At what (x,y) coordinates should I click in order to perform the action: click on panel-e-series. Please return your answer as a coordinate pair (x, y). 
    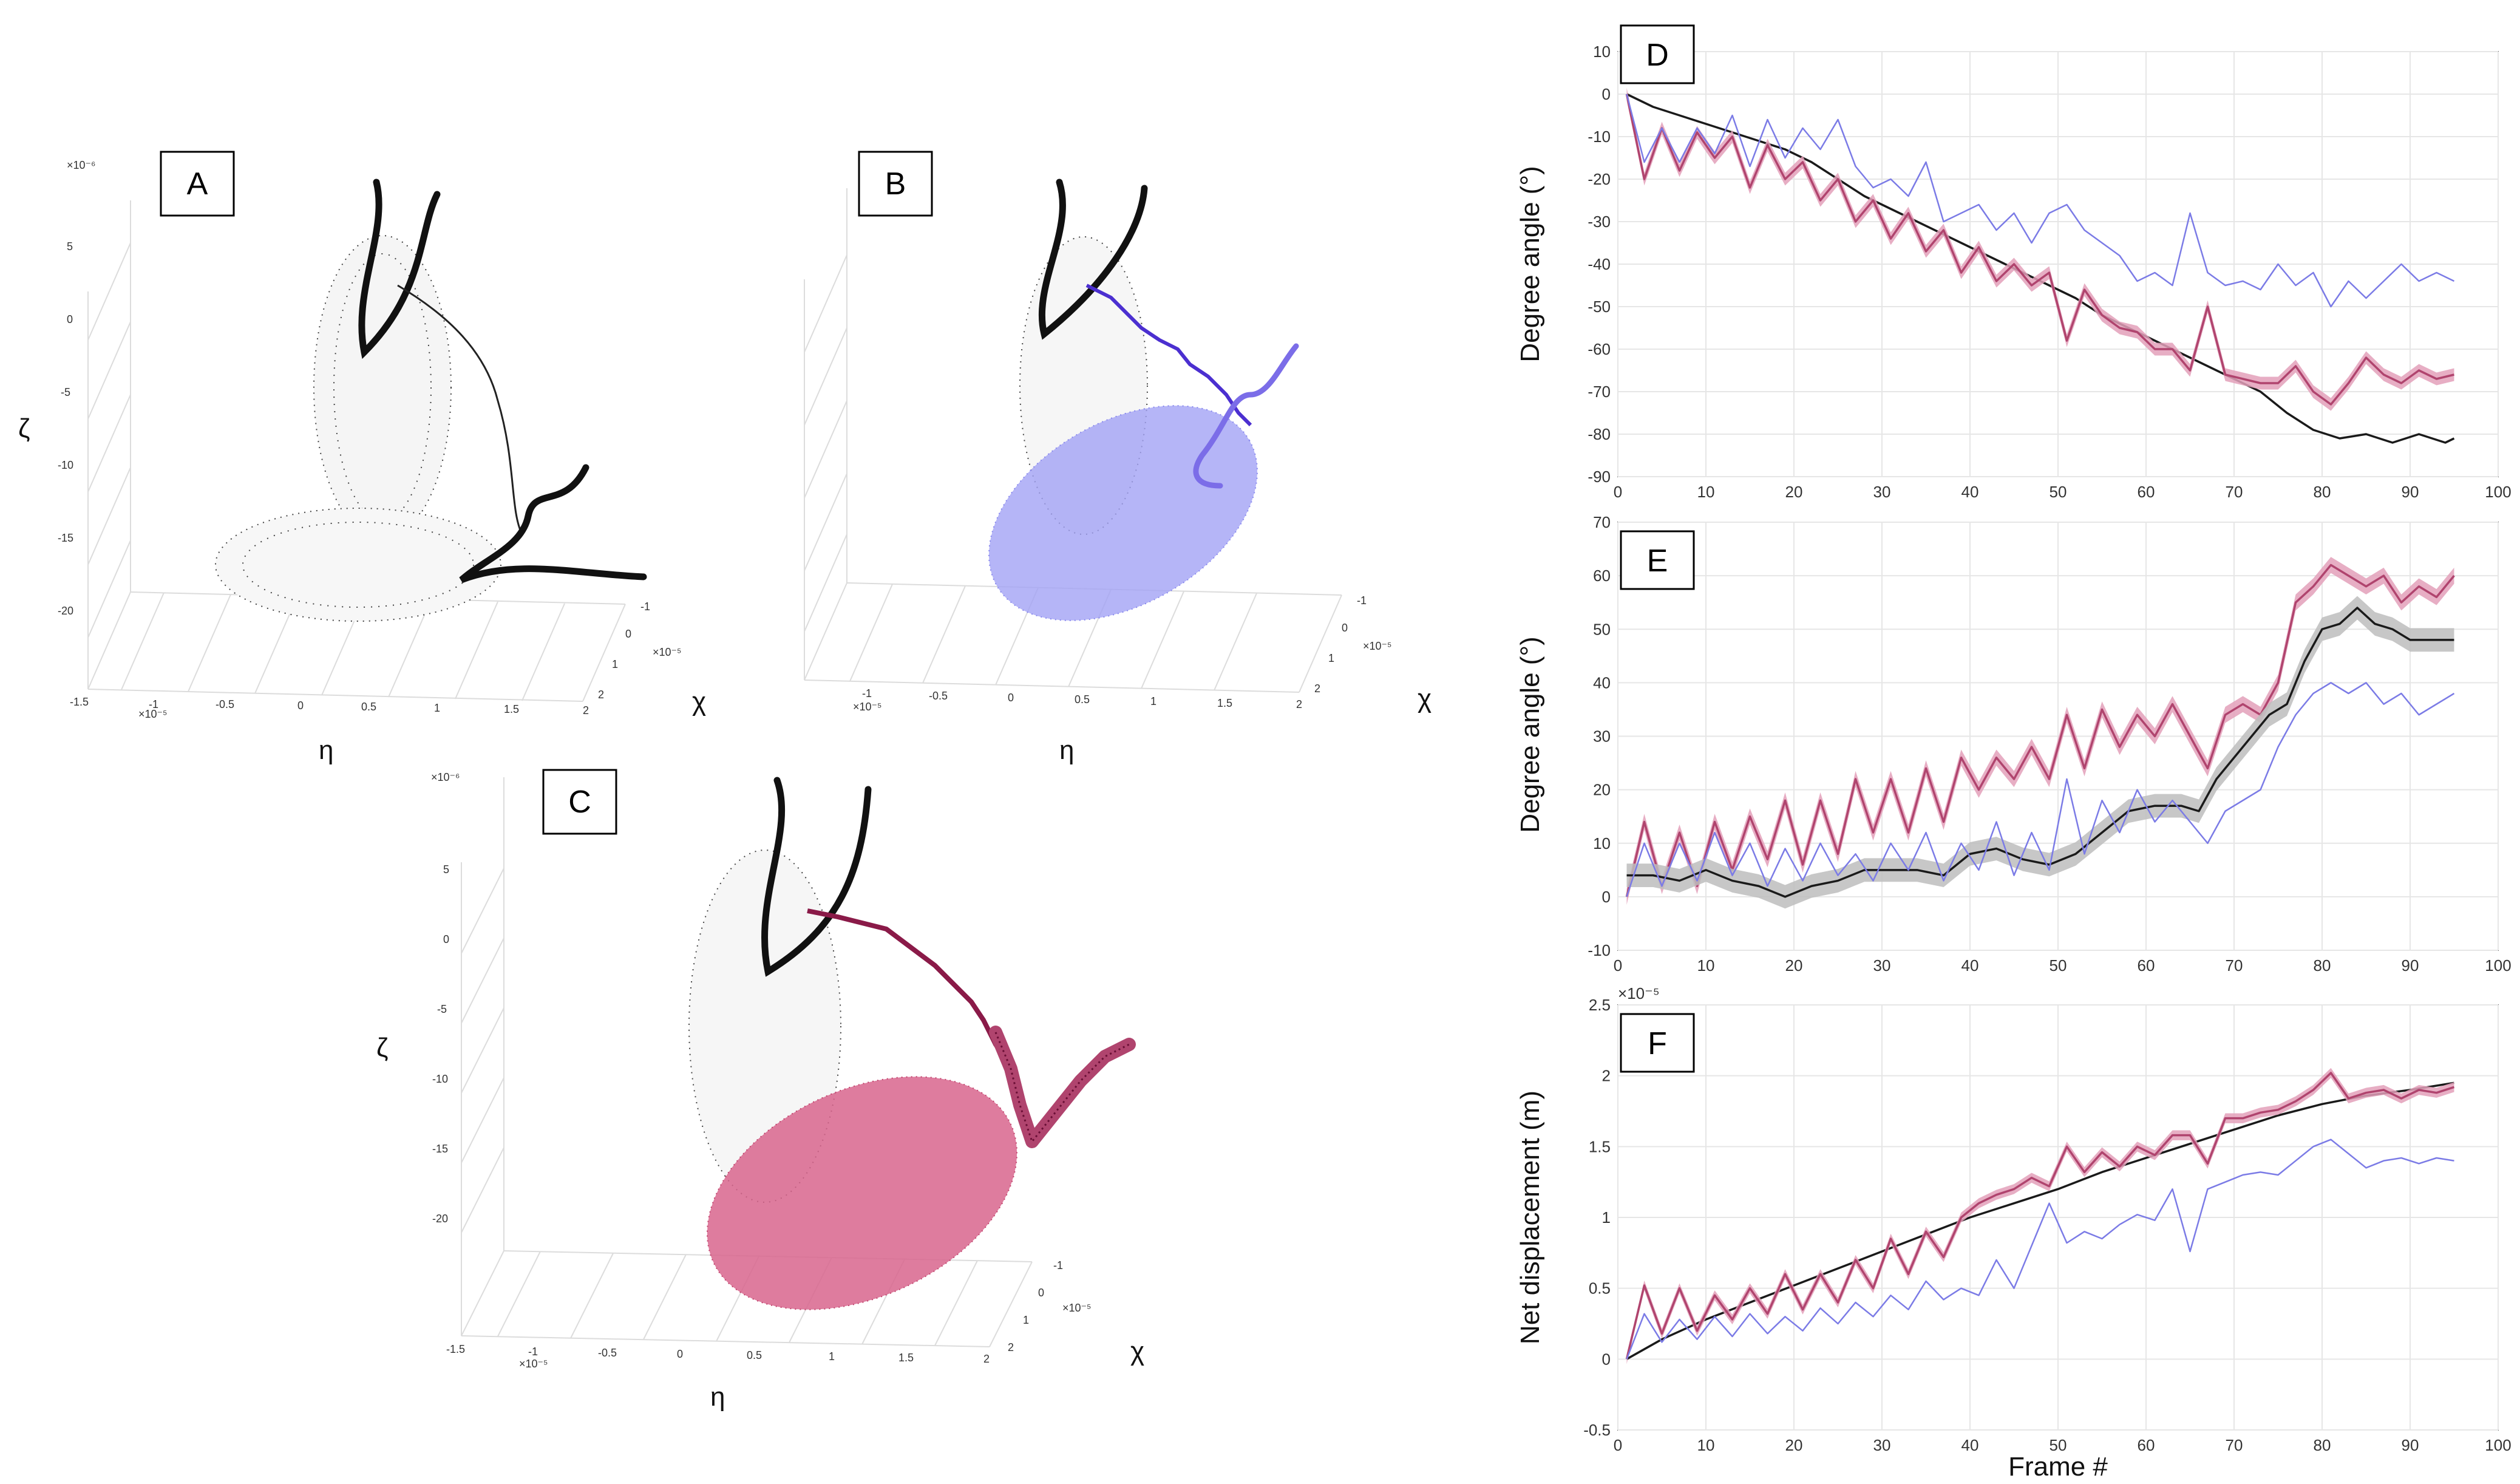
    Looking at the image, I should click on (2040, 733).